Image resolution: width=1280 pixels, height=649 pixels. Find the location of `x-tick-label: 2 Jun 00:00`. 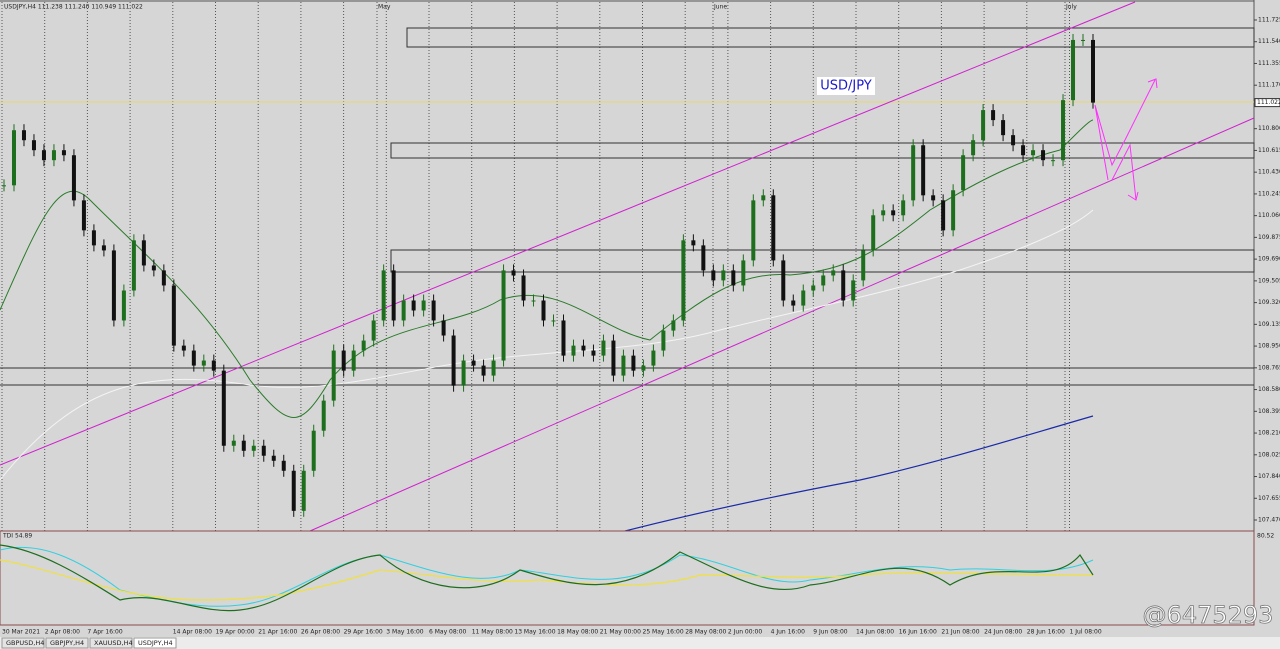

x-tick-label: 2 Jun 00:00 is located at coordinates (745, 632).